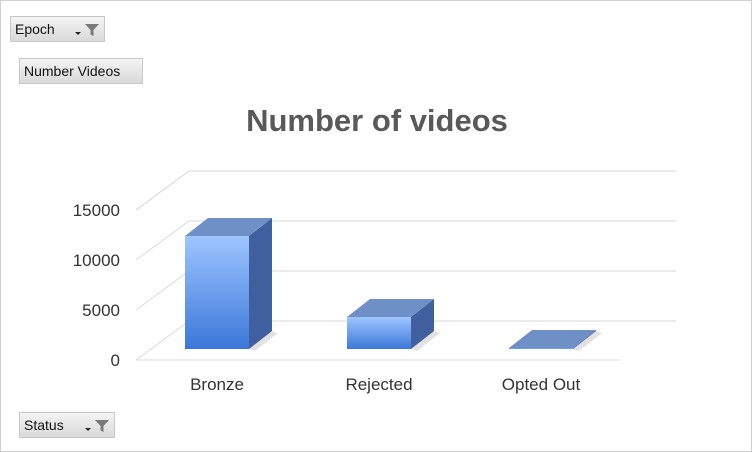 The width and height of the screenshot is (752, 452). I want to click on epoch-filter-button: Epoch, so click(57, 29).